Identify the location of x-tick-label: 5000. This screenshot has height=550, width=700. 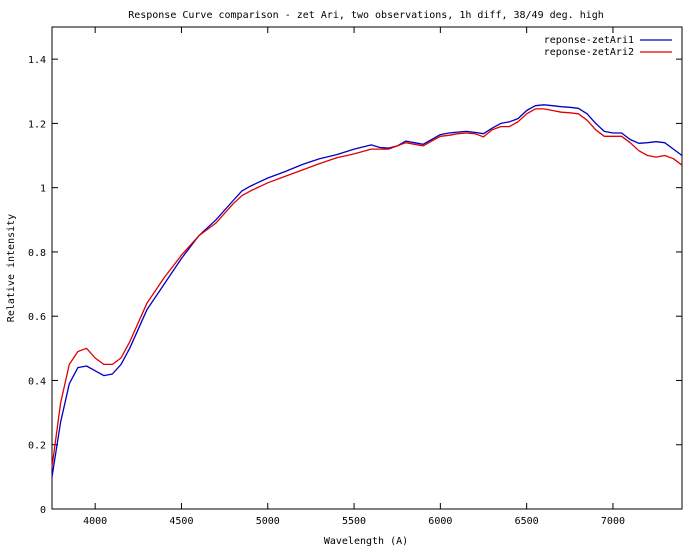
(268, 521).